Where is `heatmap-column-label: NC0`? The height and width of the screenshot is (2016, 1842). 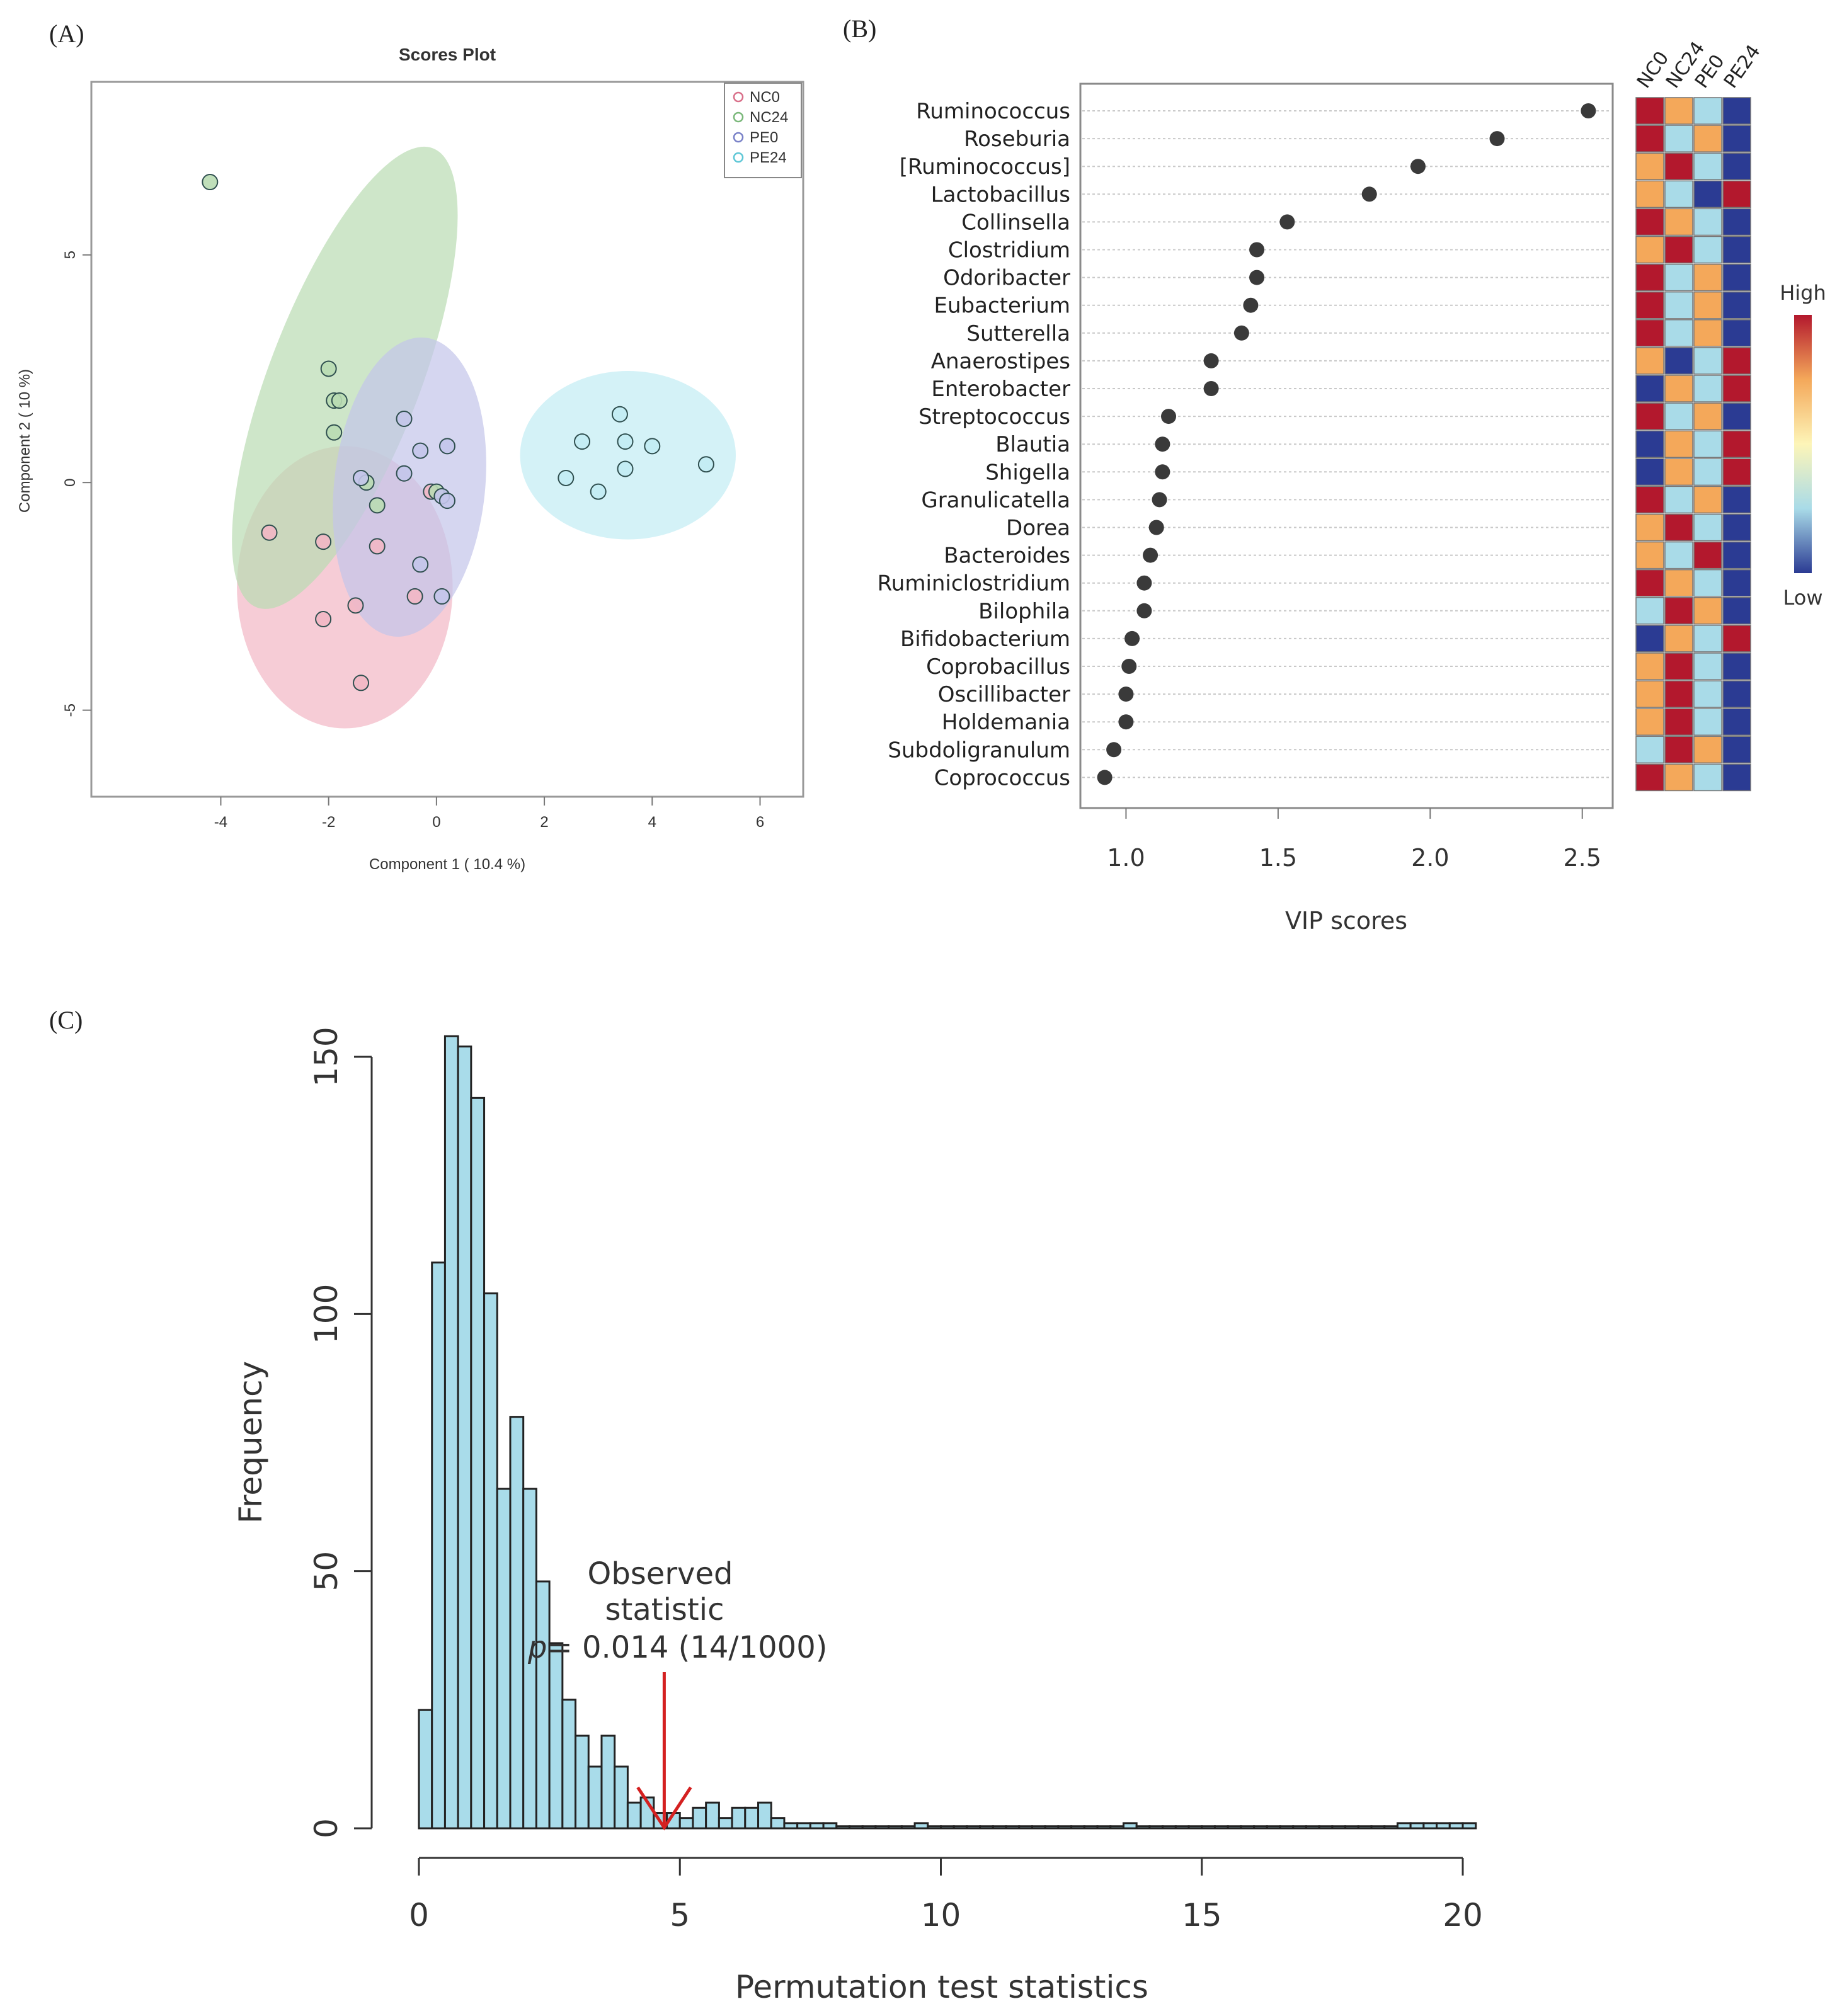
heatmap-column-label: NC0 is located at coordinates (1653, 69).